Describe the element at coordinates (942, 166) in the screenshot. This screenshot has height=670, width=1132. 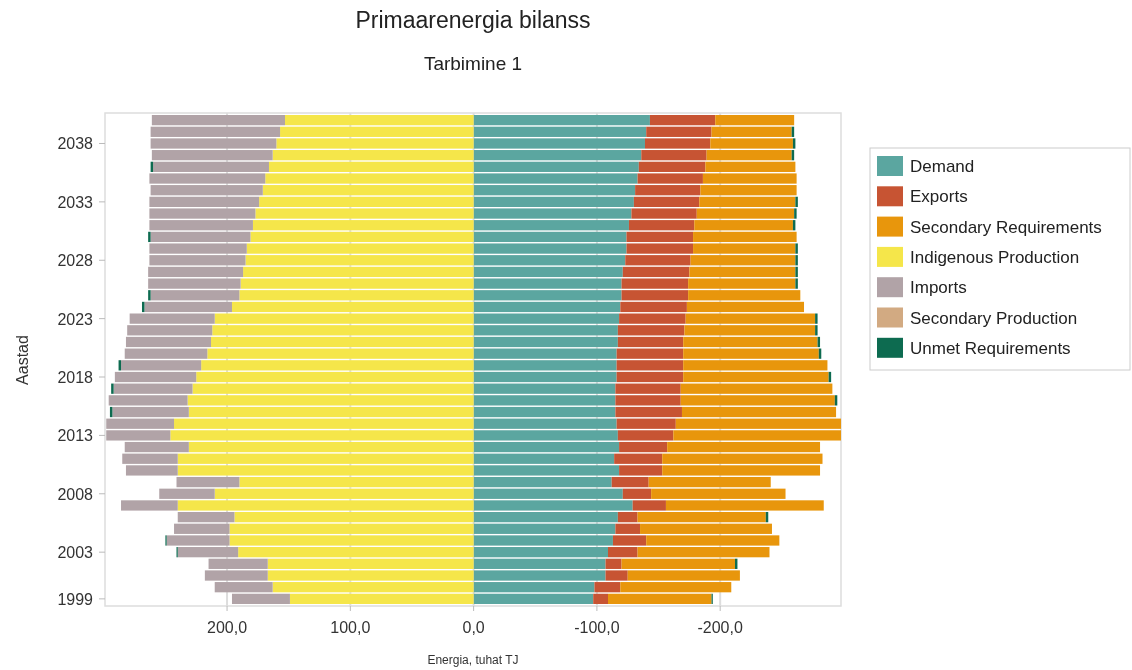
I see `legend-label: Demand` at that location.